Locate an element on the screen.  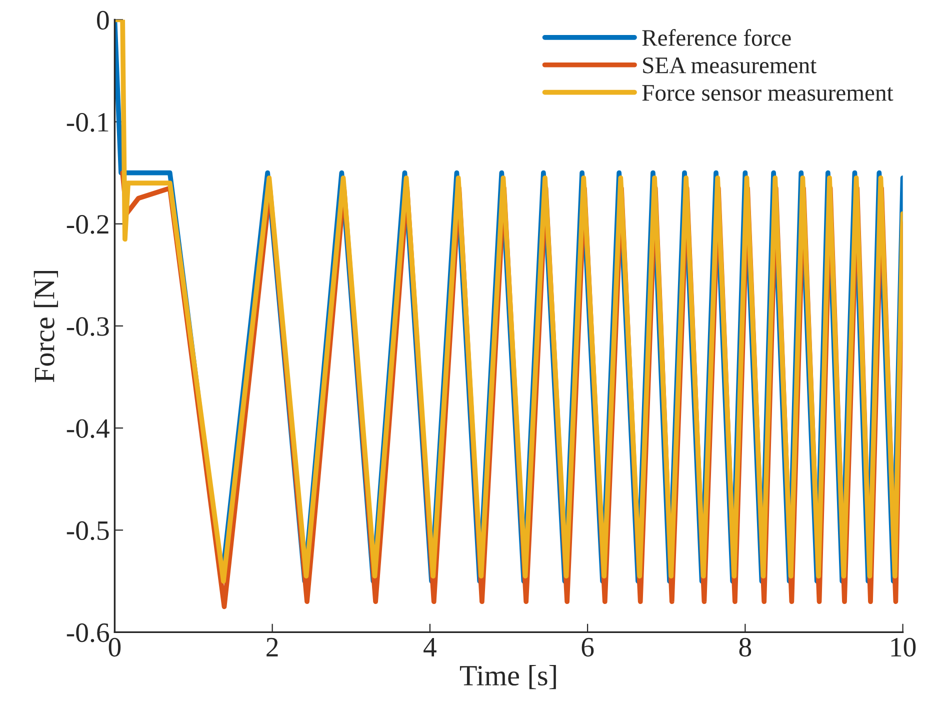
y-tick-label: -0.3 is located at coordinates (87, 326).